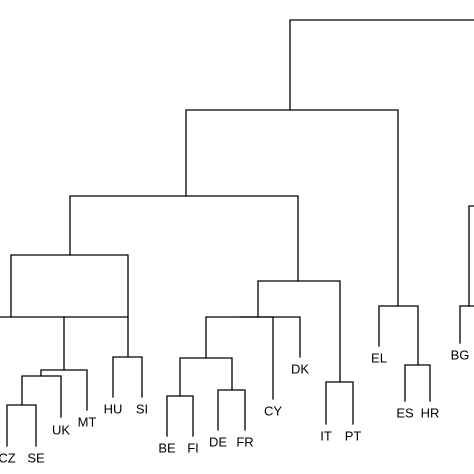 The image size is (474, 474). Describe the element at coordinates (61, 430) in the screenshot. I see `leaf-label-uk: UK` at that location.